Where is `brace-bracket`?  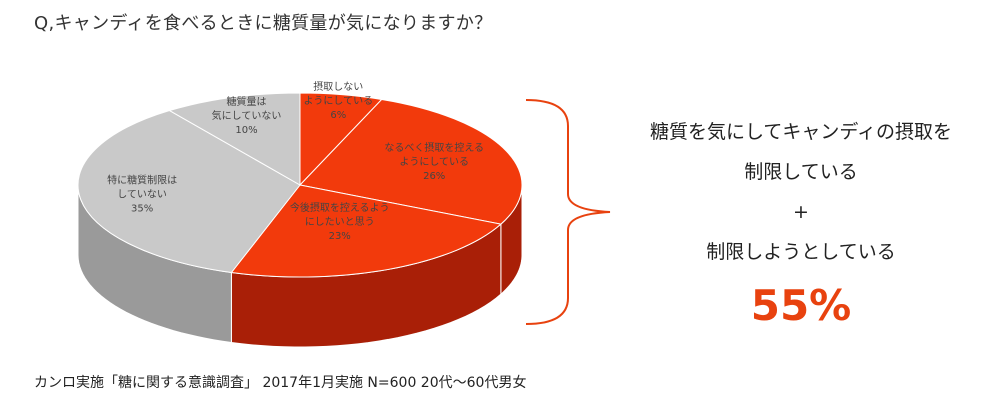
brace-bracket is located at coordinates (568, 212).